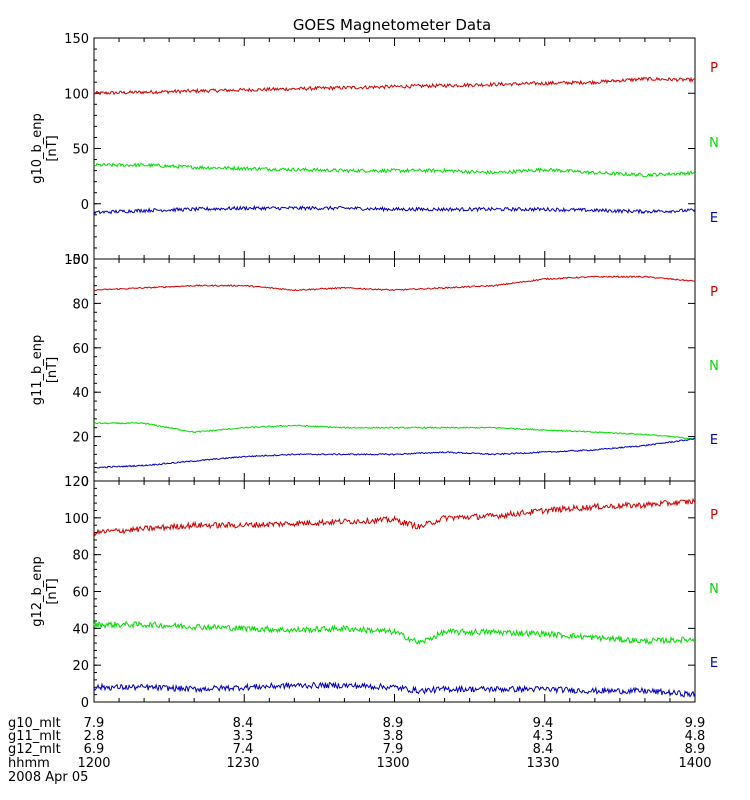  I want to click on footer-value: 1200, so click(93, 763).